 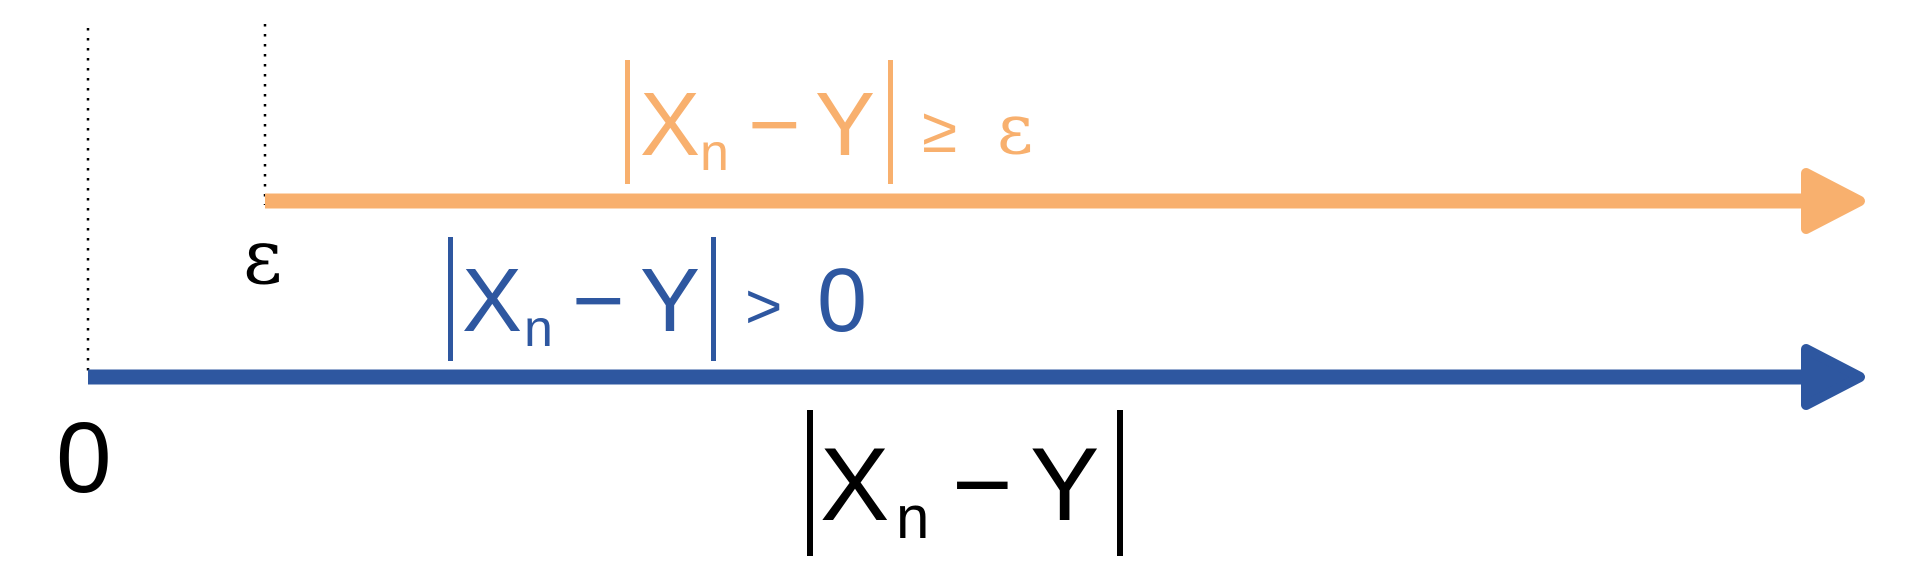 What do you see at coordinates (598, 301) in the screenshot?
I see `blue-expr-minus: −` at bounding box center [598, 301].